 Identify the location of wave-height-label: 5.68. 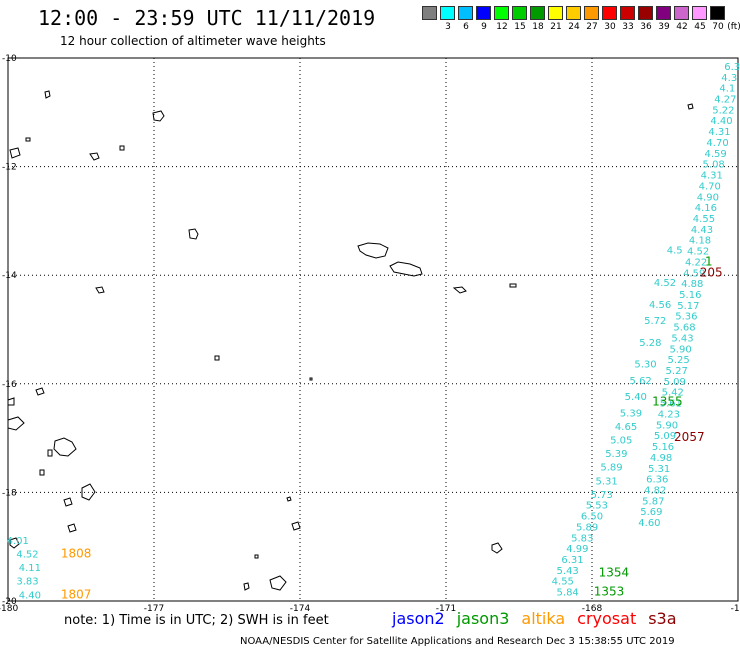
(684, 328).